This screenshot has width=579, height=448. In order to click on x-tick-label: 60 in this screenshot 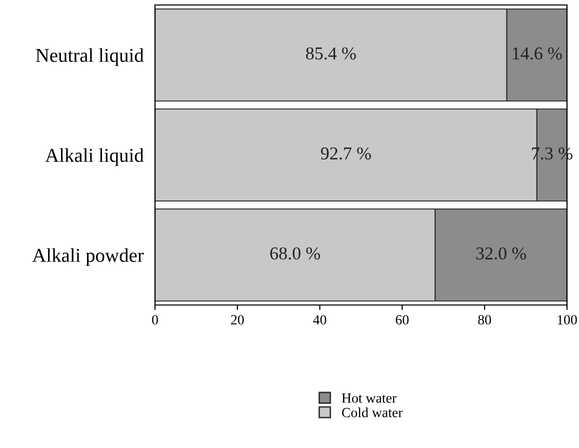, I will do `click(402, 319)`.